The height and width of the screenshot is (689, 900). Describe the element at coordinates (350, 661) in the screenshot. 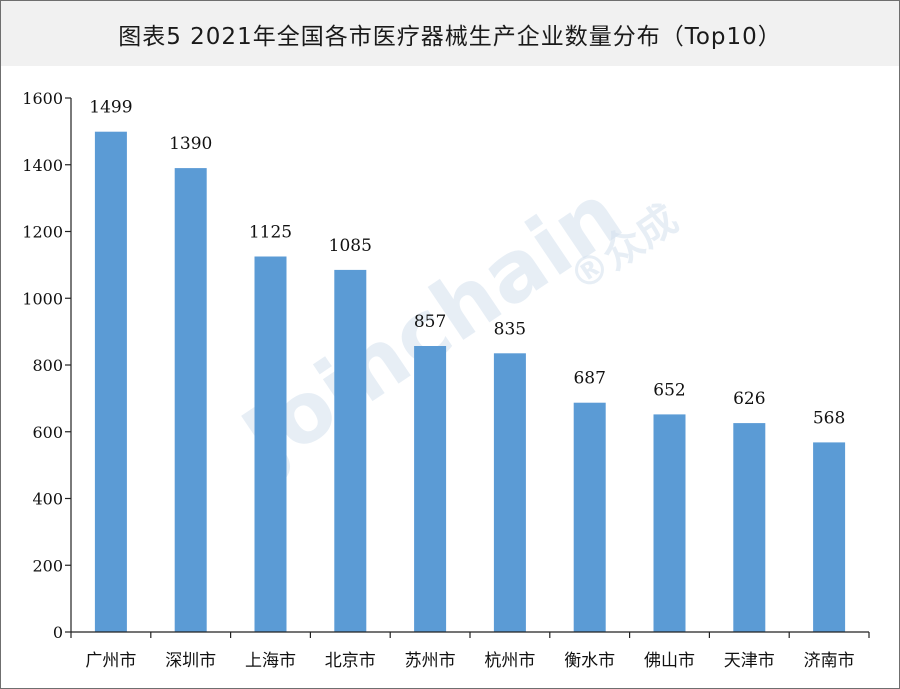

I see `category-label: 北京市` at that location.